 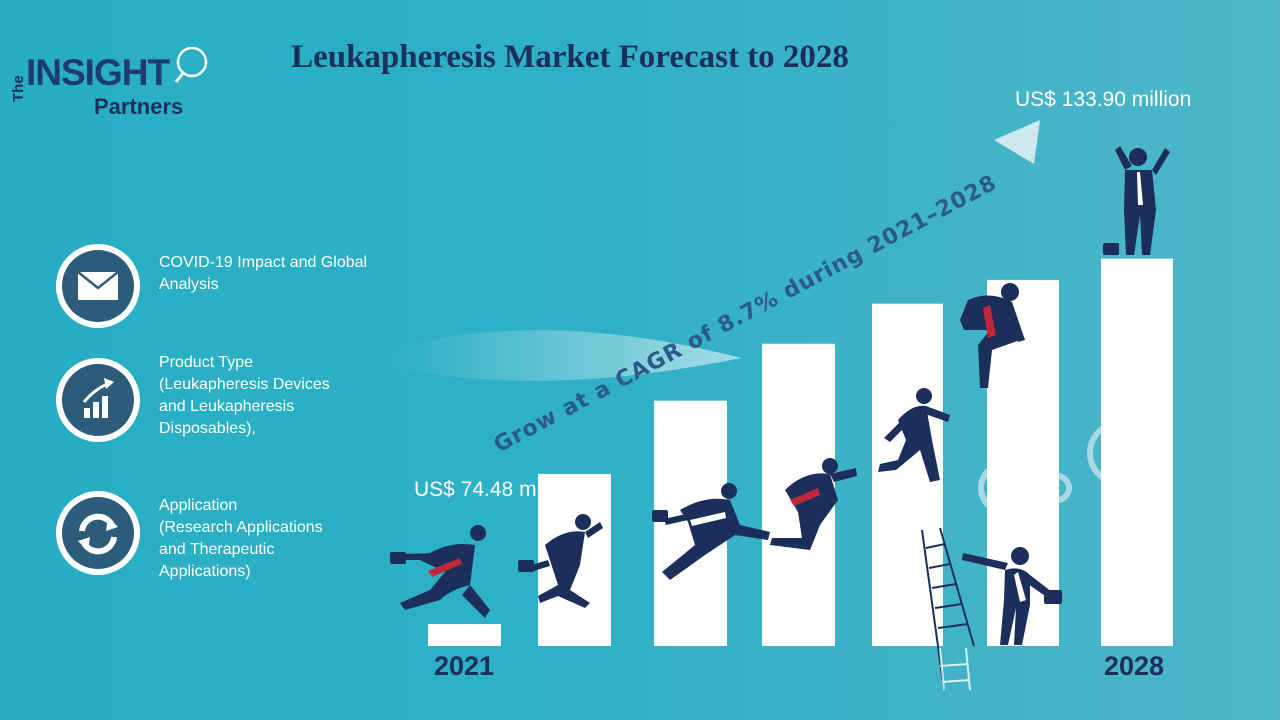 I want to click on legend-line: Product Type, so click(x=206, y=362).